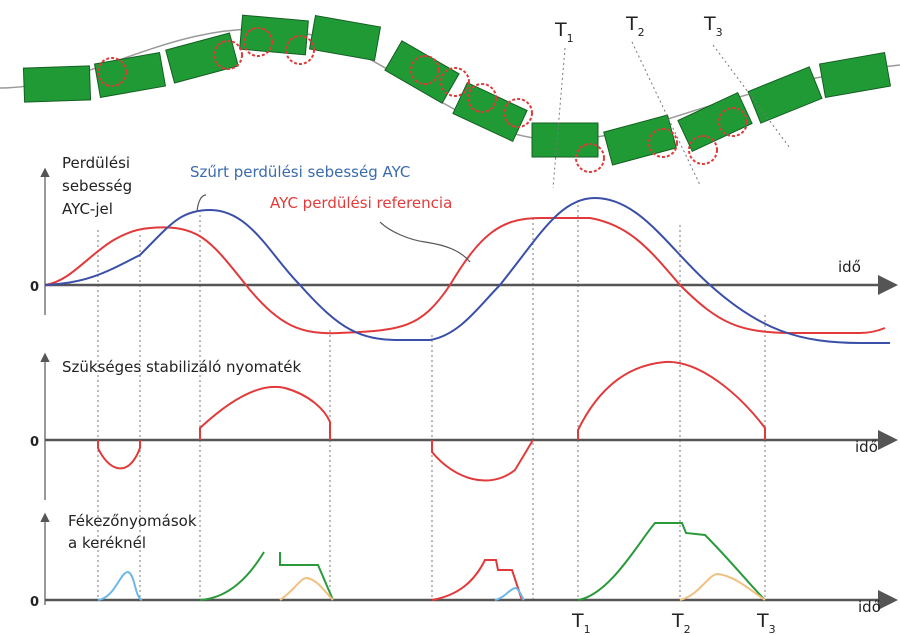 This screenshot has height=635, width=900. What do you see at coordinates (300, 172) in the screenshot?
I see `curve-label: Szűrt perdülési sebesség AYC` at bounding box center [300, 172].